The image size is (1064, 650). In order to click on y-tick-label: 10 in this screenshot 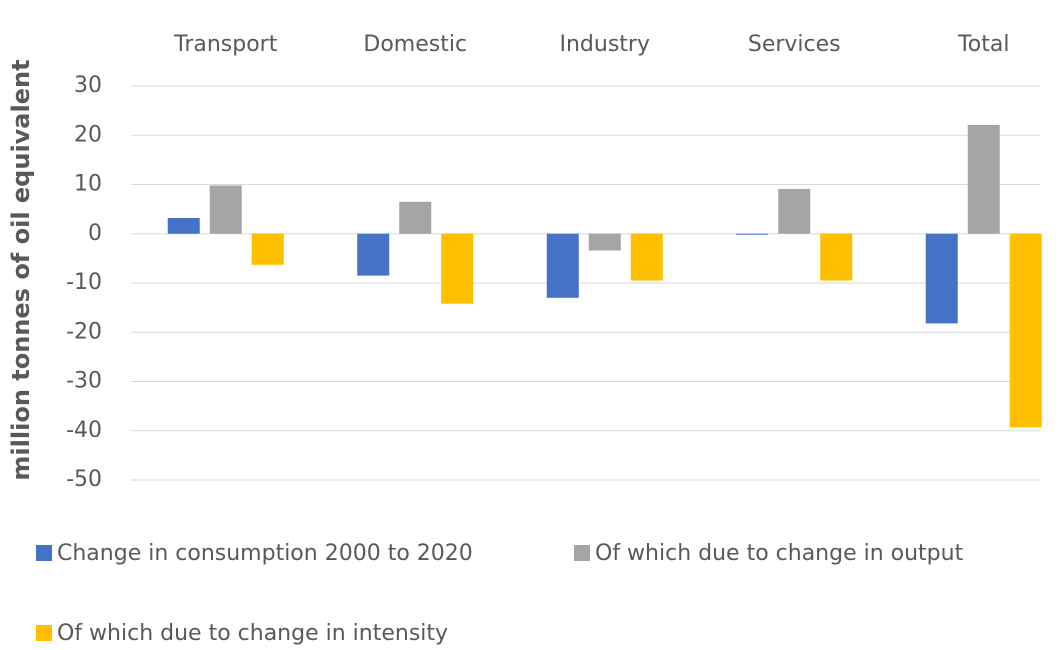, I will do `click(88, 184)`.